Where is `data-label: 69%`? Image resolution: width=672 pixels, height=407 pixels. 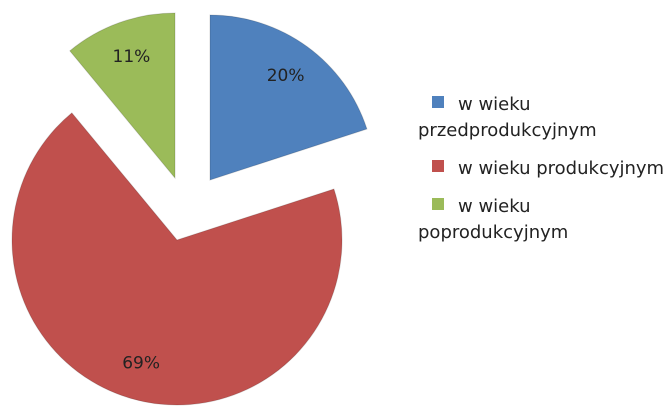
data-label: 69% is located at coordinates (141, 364).